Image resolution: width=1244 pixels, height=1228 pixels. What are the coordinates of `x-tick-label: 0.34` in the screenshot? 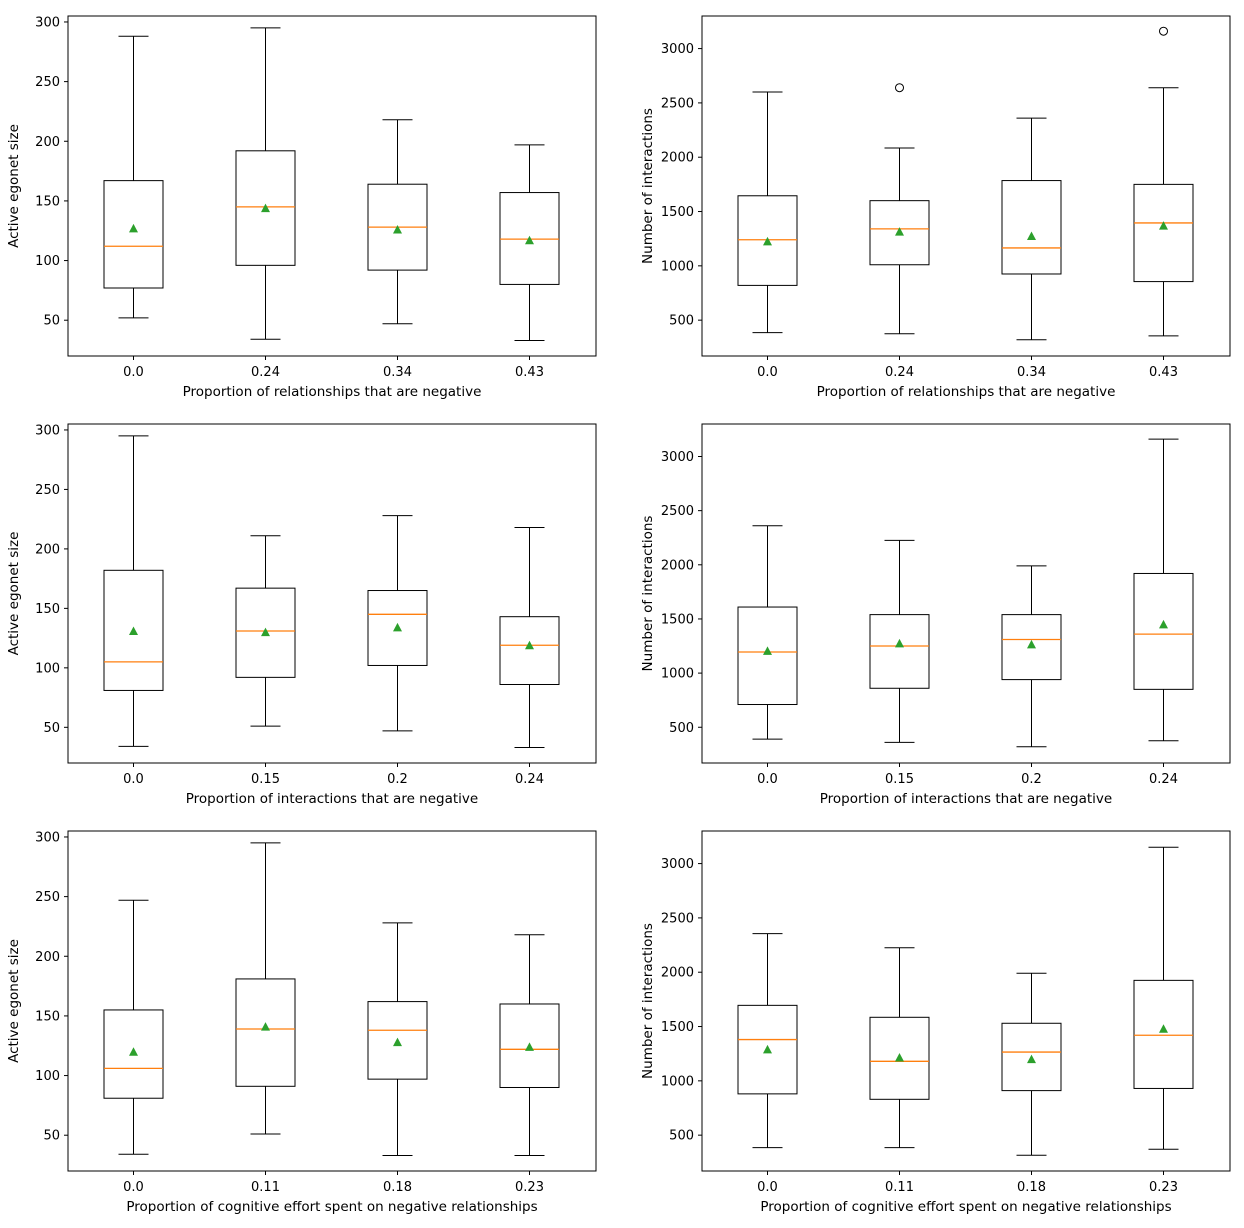 It's located at (397, 372).